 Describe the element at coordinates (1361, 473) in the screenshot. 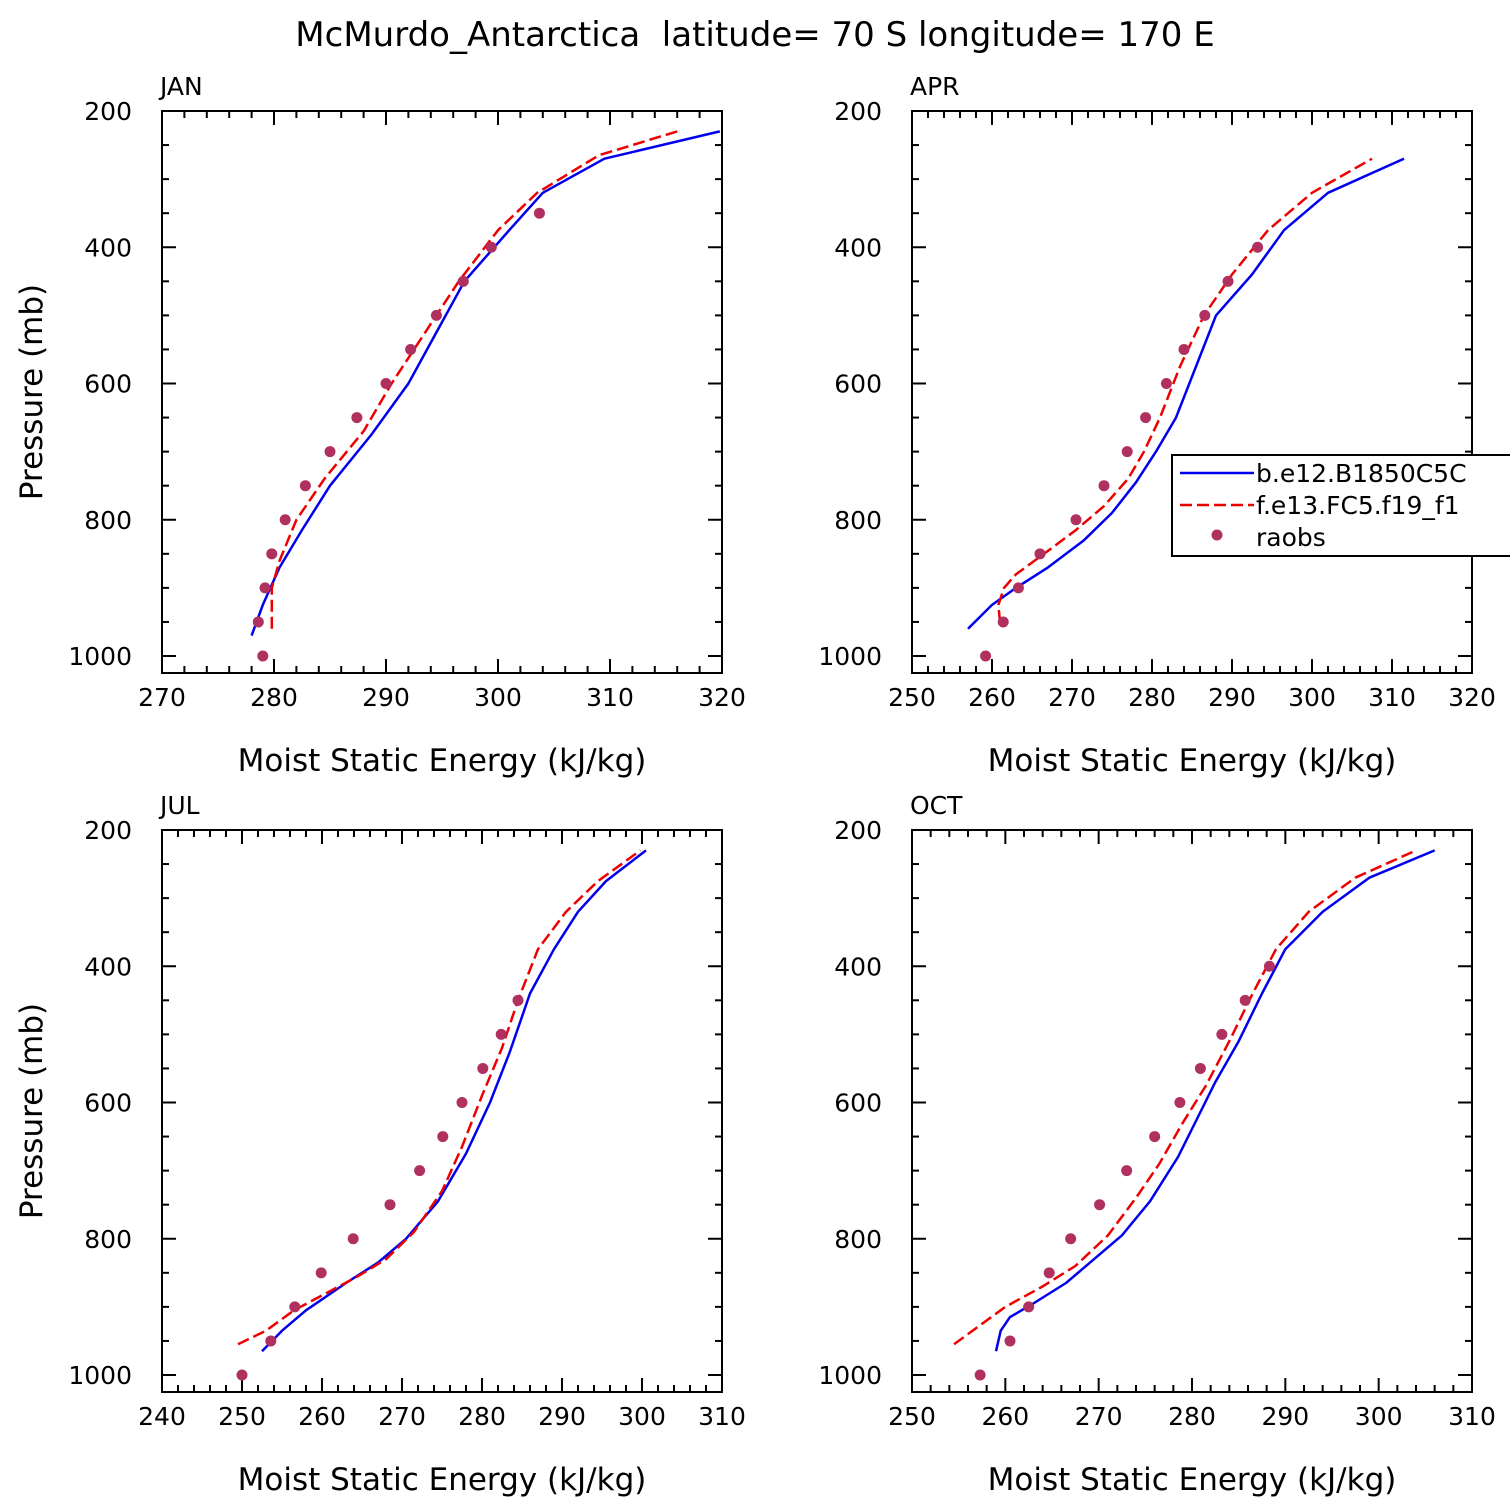

I see `legend-label: b.e12.B1850C5C` at that location.